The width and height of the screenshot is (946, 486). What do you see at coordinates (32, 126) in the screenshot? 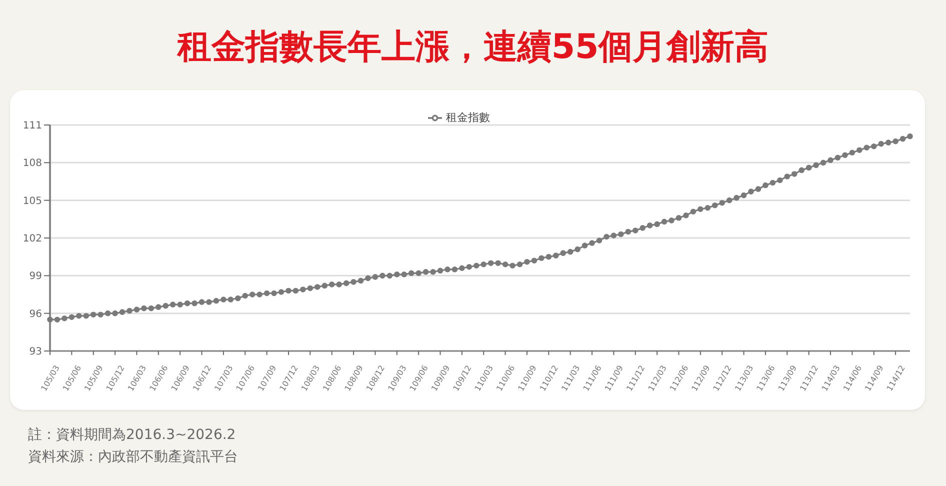
I see `y-tick-label: 111` at bounding box center [32, 126].